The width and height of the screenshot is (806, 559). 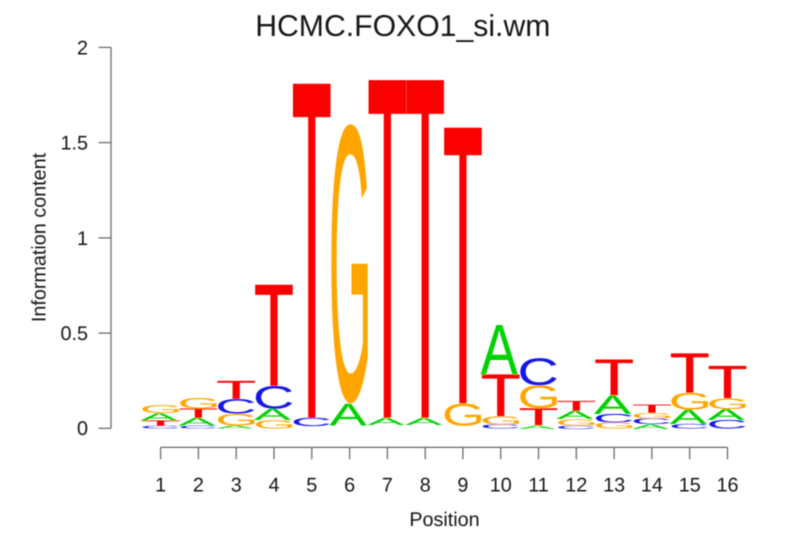 What do you see at coordinates (82, 429) in the screenshot?
I see `svg-text: 0` at bounding box center [82, 429].